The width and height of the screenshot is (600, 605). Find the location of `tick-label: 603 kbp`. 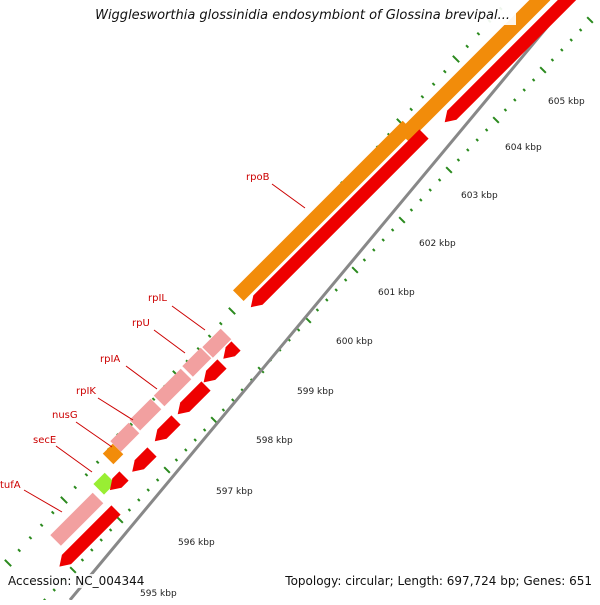

tick-label: 603 kbp is located at coordinates (479, 196).